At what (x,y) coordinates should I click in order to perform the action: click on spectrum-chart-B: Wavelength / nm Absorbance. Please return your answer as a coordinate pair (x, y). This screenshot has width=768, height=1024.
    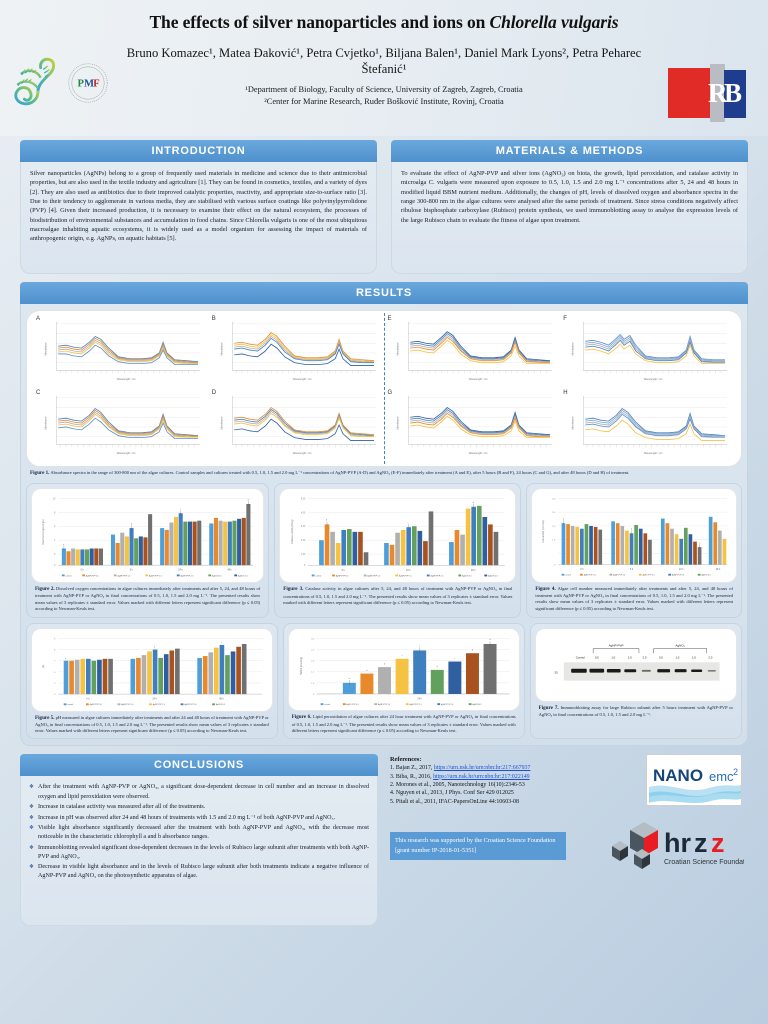
    Looking at the image, I should click on (298, 351).